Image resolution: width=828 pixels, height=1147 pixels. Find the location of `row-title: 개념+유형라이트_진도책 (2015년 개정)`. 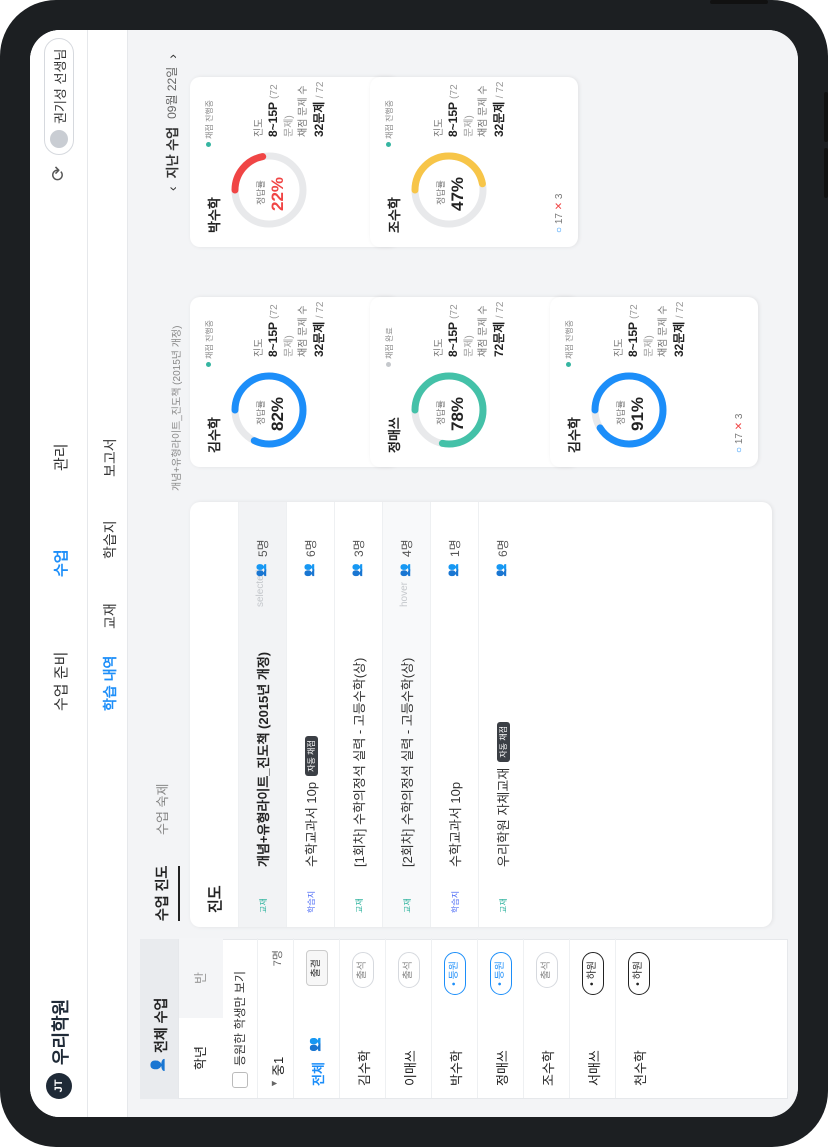

row-title: 개념+유형라이트_진도책 (2015년 개정) is located at coordinates (262, 759).